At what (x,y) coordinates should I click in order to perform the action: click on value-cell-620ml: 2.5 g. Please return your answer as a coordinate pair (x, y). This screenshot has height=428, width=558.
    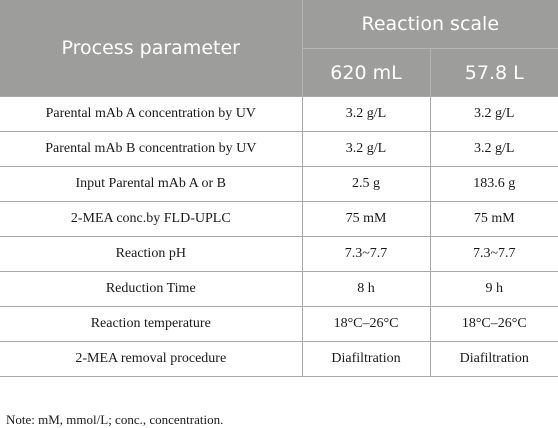
    Looking at the image, I should click on (365, 184).